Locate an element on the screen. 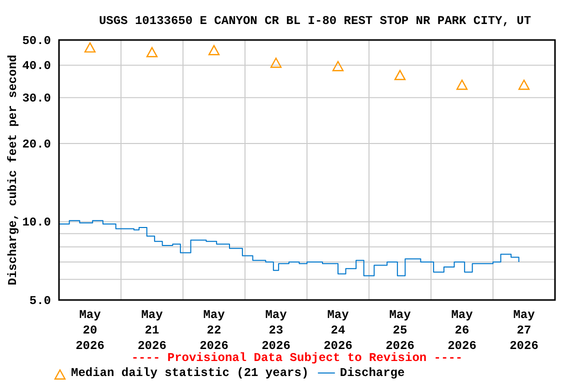  x-tick-label: May 26 2026 is located at coordinates (462, 330).